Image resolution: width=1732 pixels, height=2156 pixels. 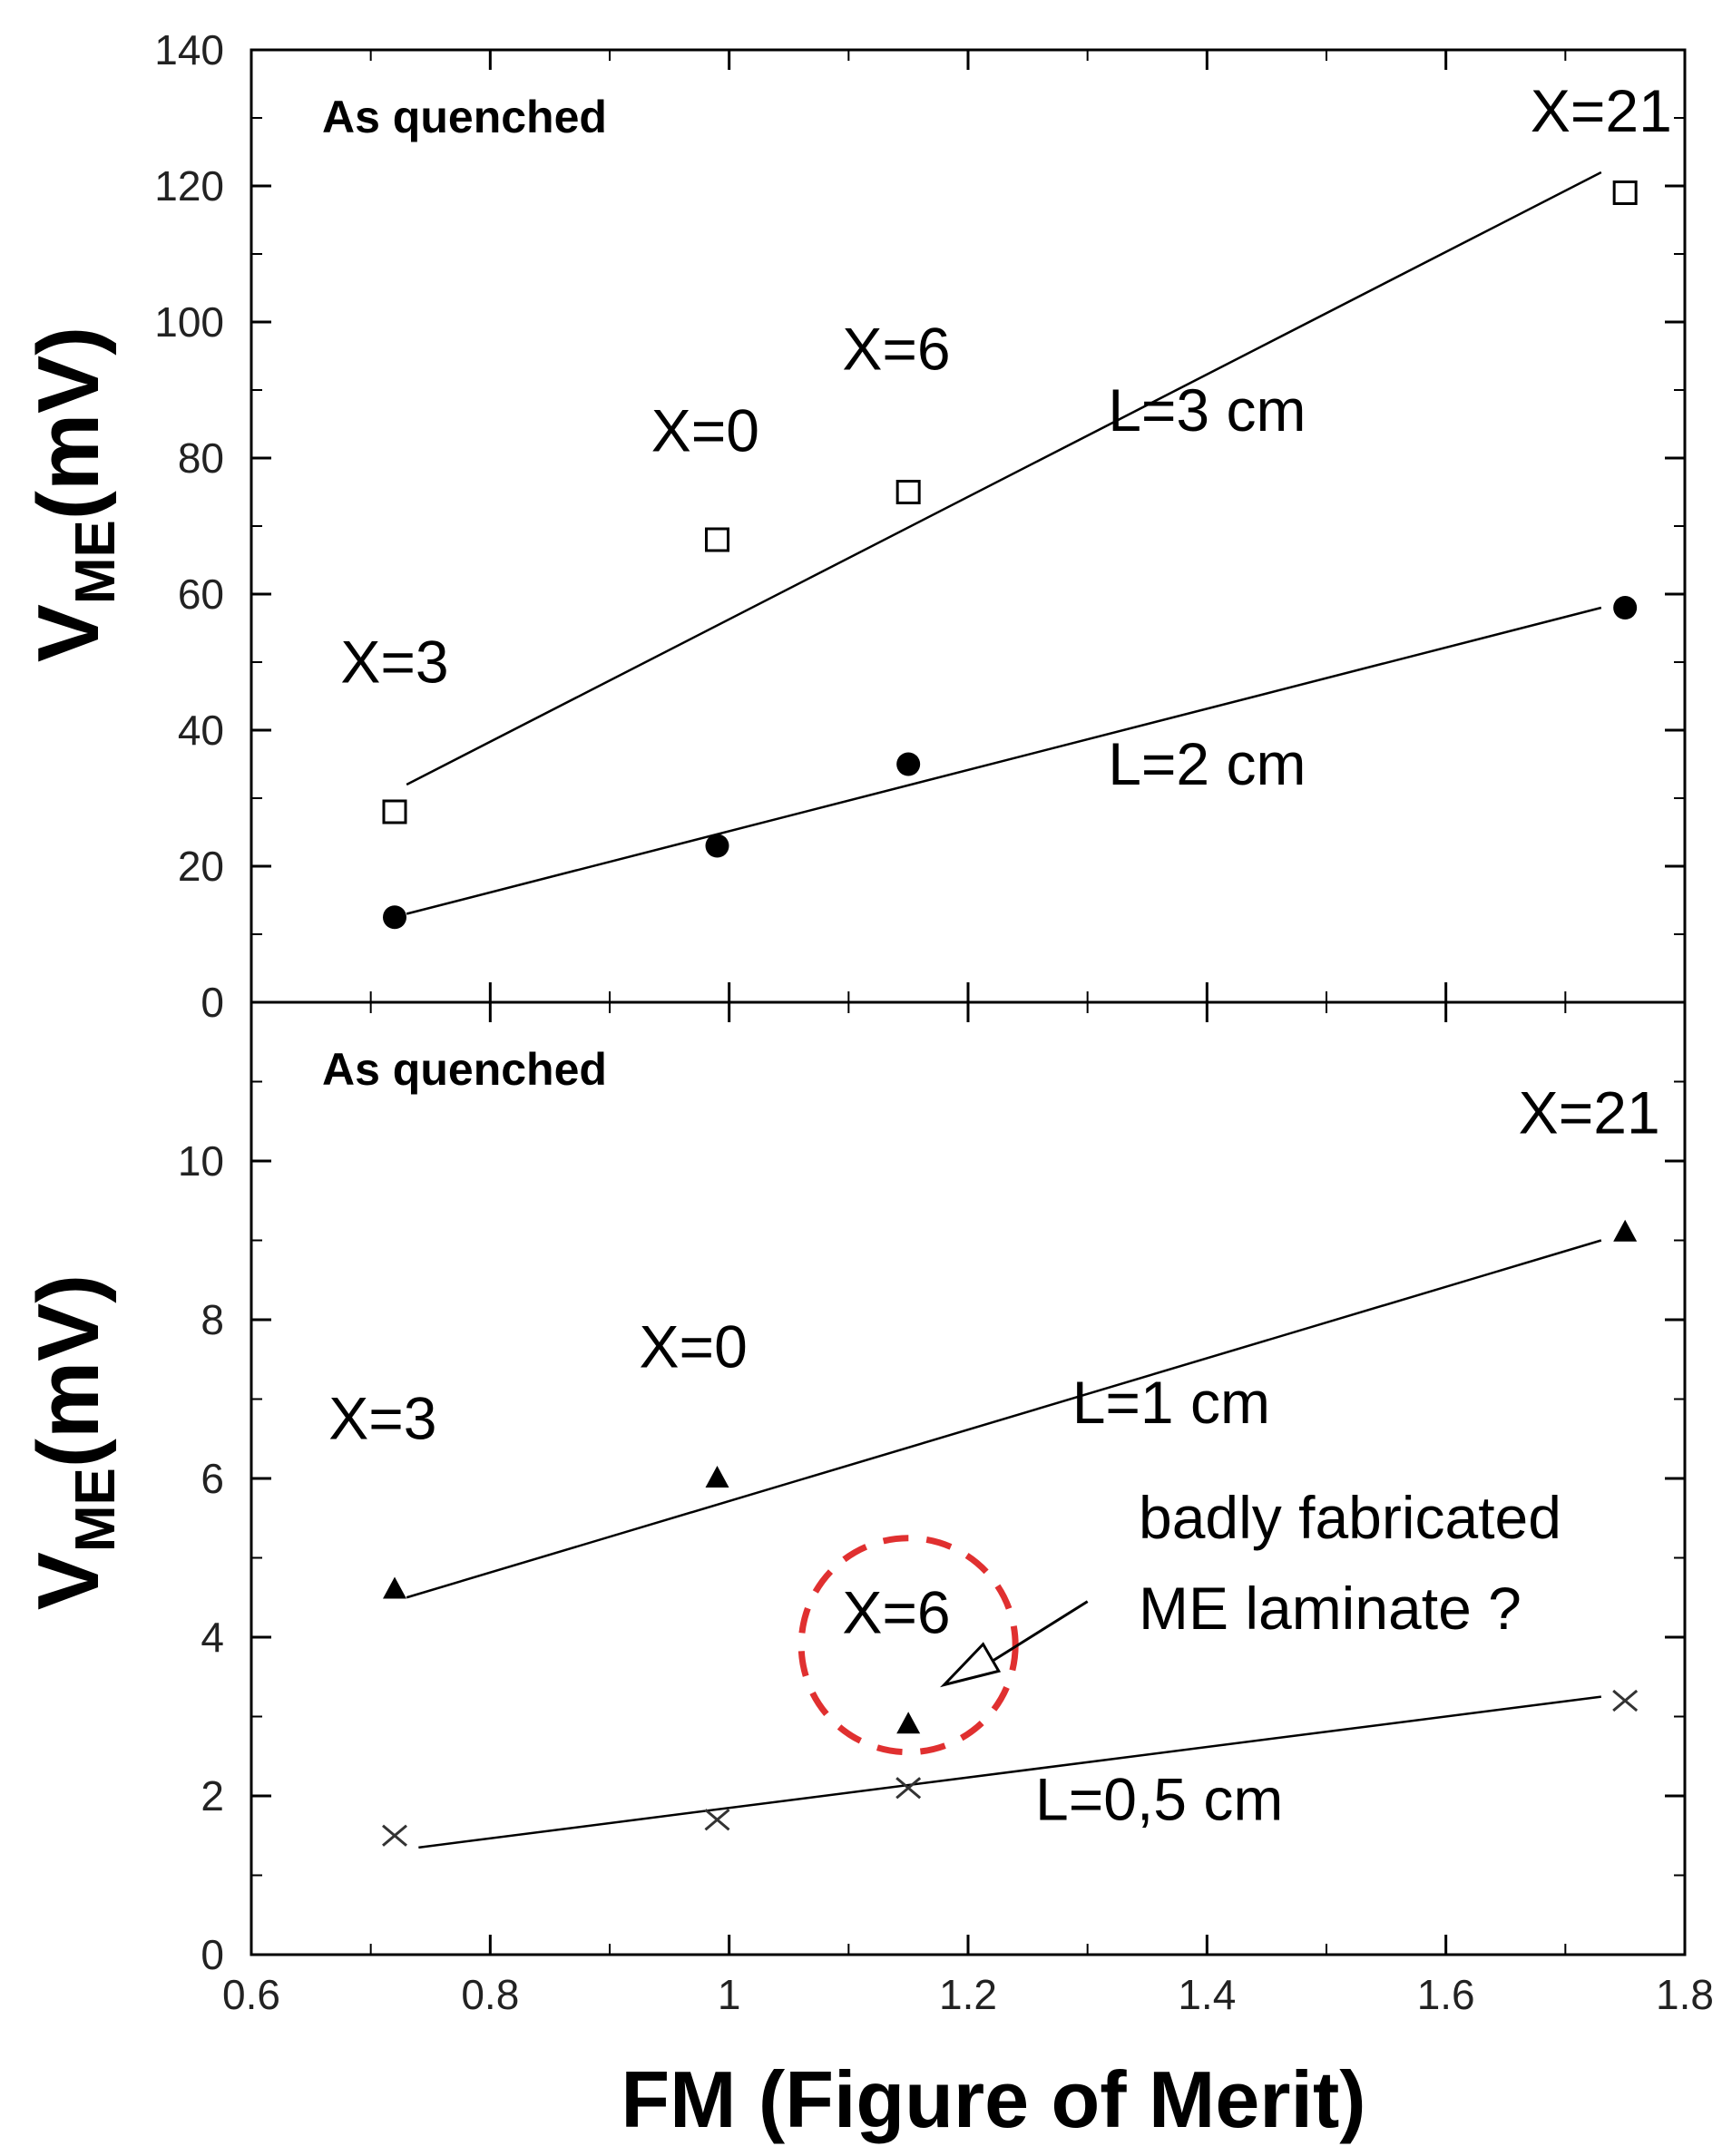 I want to click on bottom-y-tick-label: 2, so click(x=213, y=1795).